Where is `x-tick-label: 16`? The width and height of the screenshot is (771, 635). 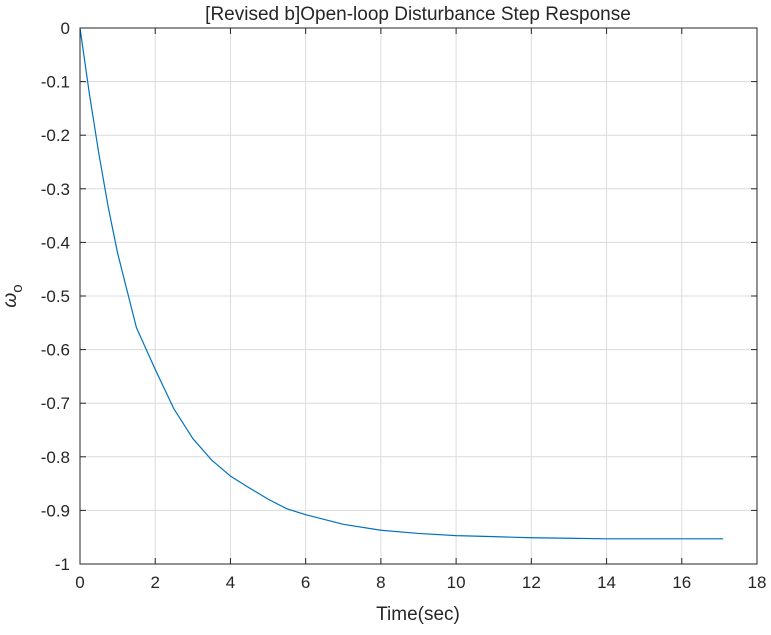 x-tick-label: 16 is located at coordinates (681, 582).